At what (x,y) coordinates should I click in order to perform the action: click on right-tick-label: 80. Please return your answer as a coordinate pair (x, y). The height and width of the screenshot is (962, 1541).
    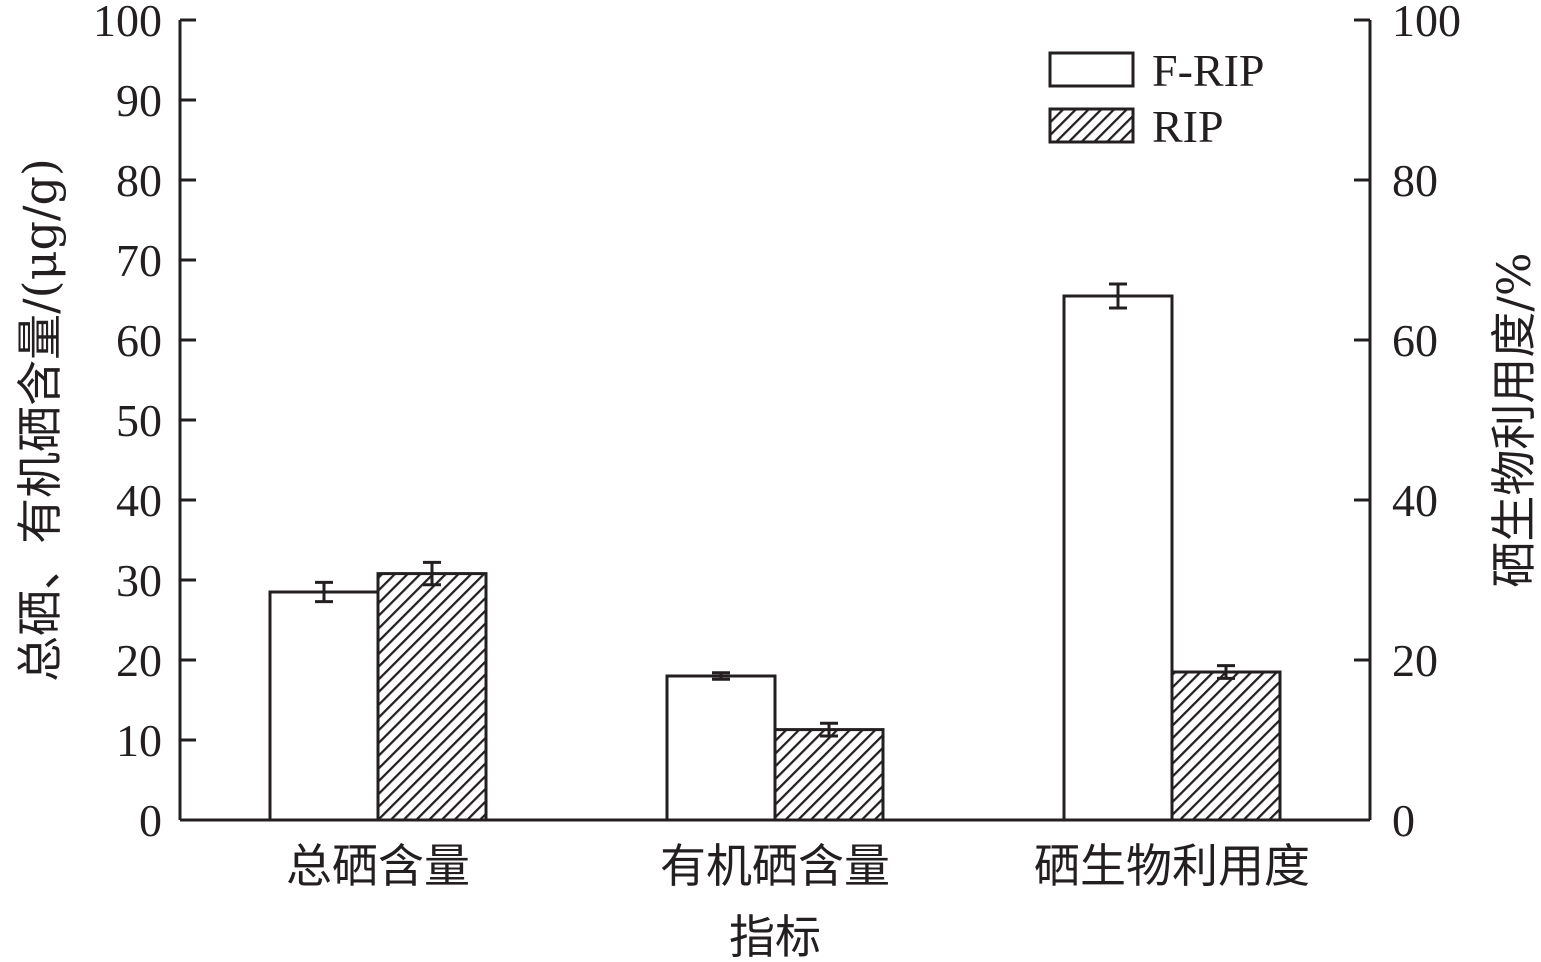
    Looking at the image, I should click on (1415, 180).